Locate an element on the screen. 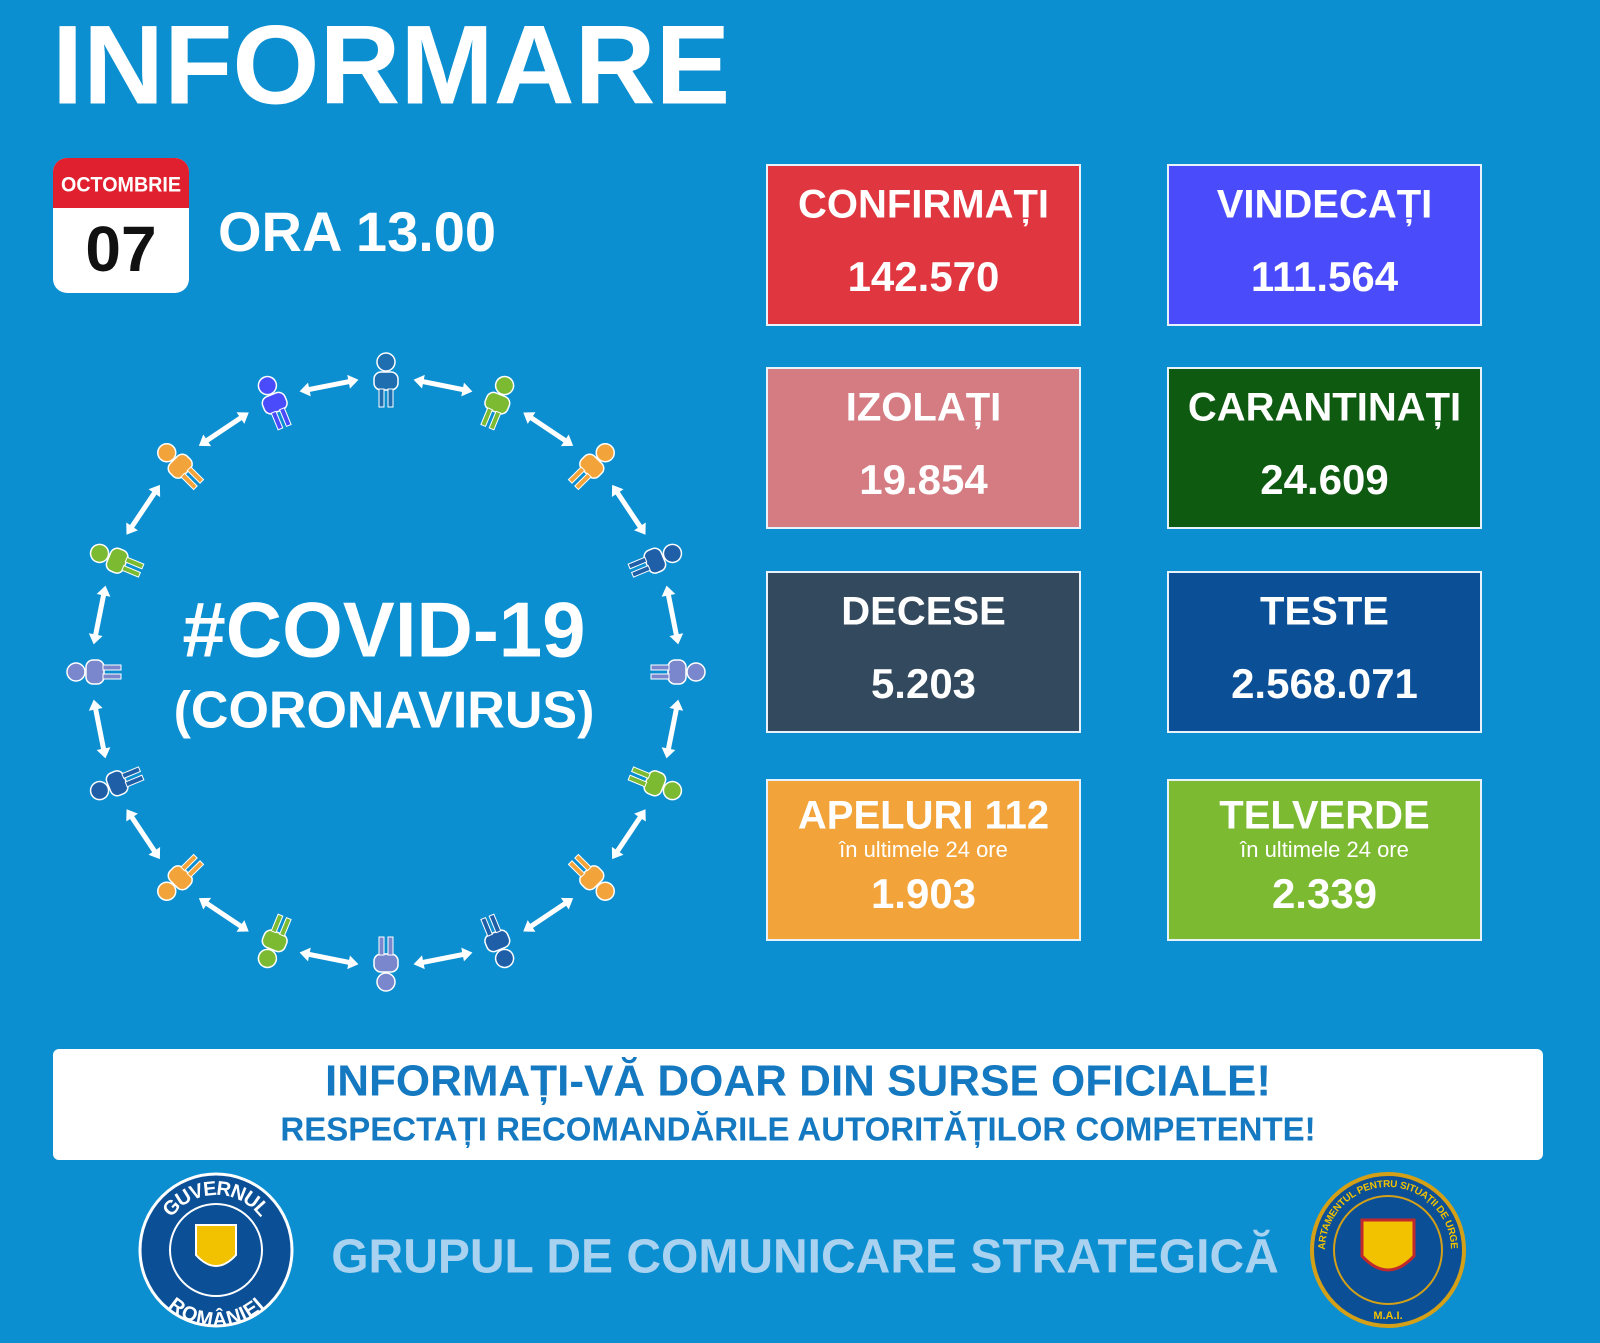 The width and height of the screenshot is (1600, 1343). calendar-day: 07 is located at coordinates (120, 249).